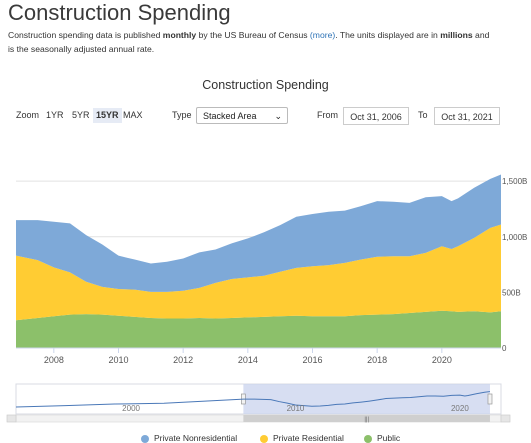 This screenshot has width=531, height=443. I want to click on x-tick-label: 2020, so click(442, 360).